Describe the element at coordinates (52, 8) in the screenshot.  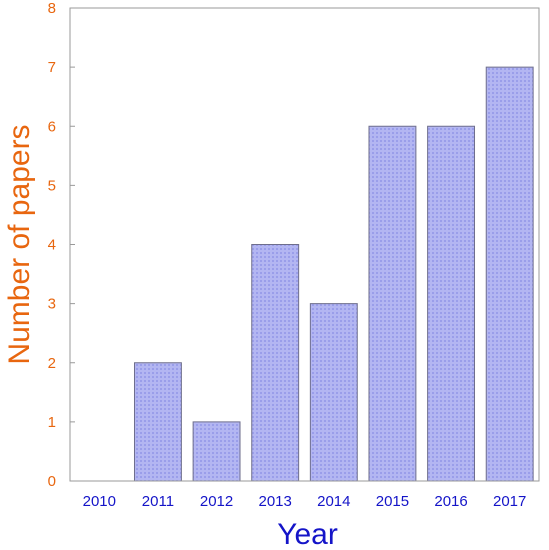
I see `y-tick-label: 8` at that location.